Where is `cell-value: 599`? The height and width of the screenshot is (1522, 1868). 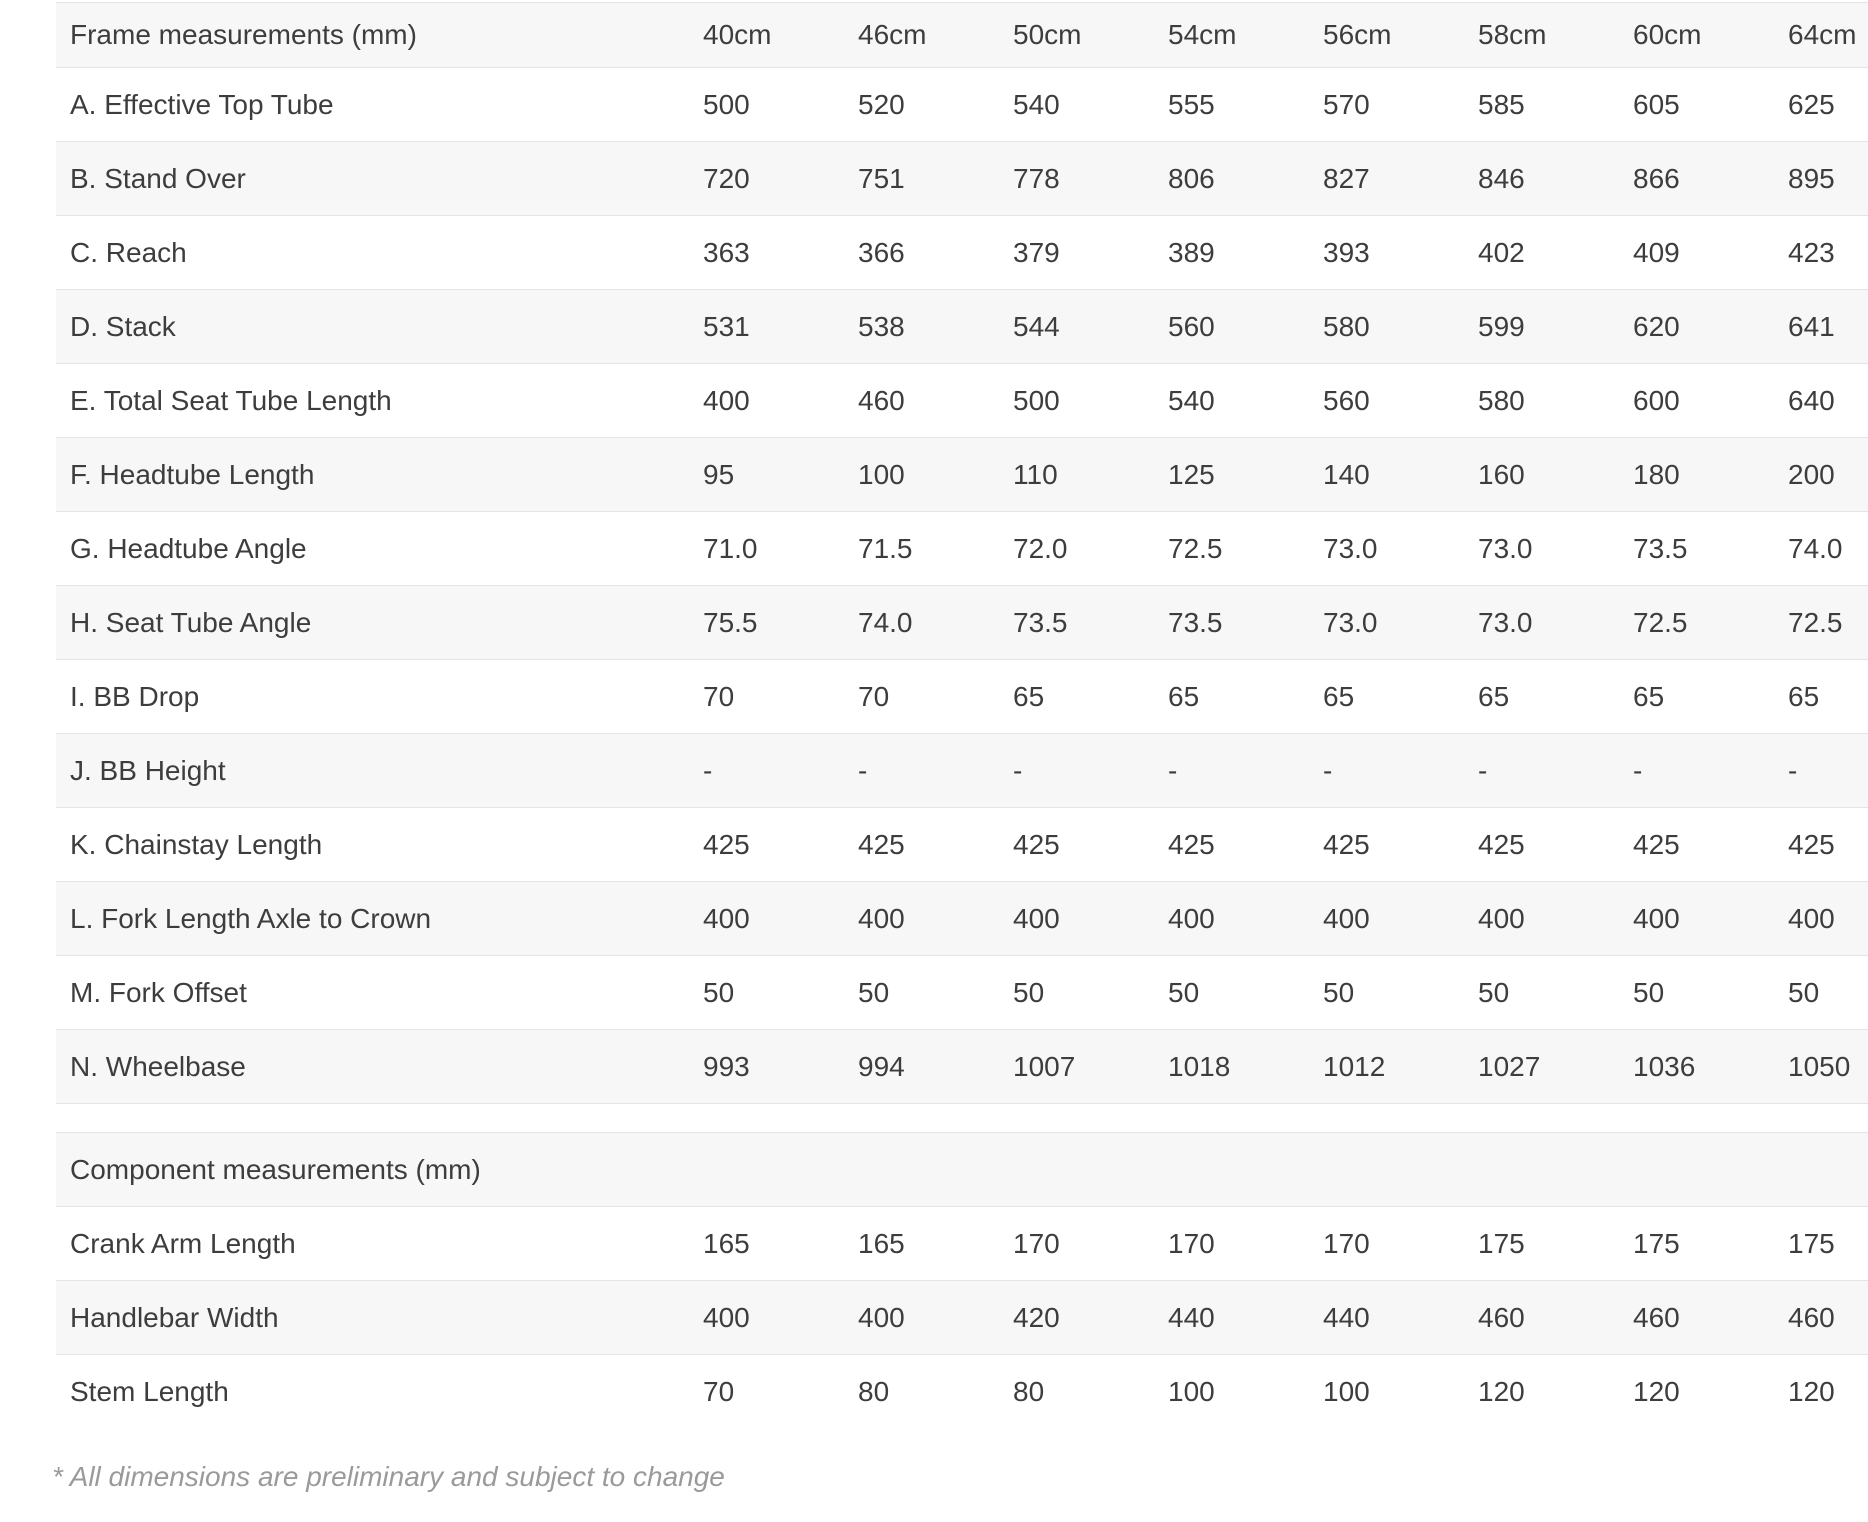 cell-value: 599 is located at coordinates (1501, 326).